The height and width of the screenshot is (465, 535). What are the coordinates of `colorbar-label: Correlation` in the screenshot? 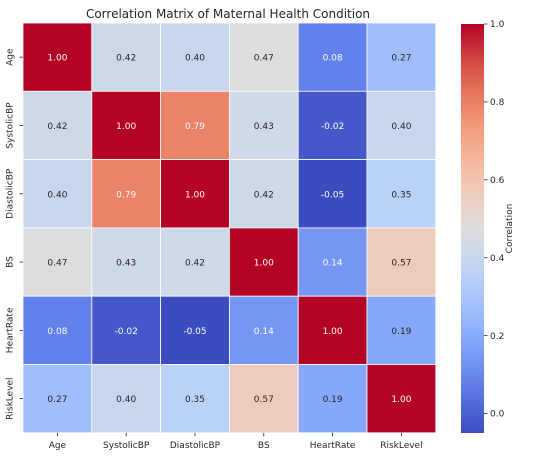 It's located at (510, 229).